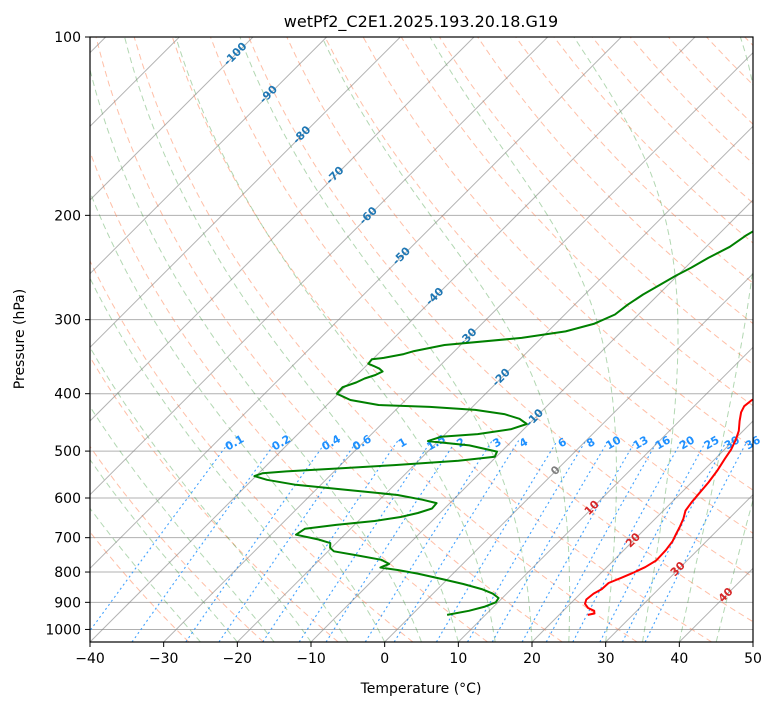  Describe the element at coordinates (606, 659) in the screenshot. I see `x-tick-label: 30` at that location.